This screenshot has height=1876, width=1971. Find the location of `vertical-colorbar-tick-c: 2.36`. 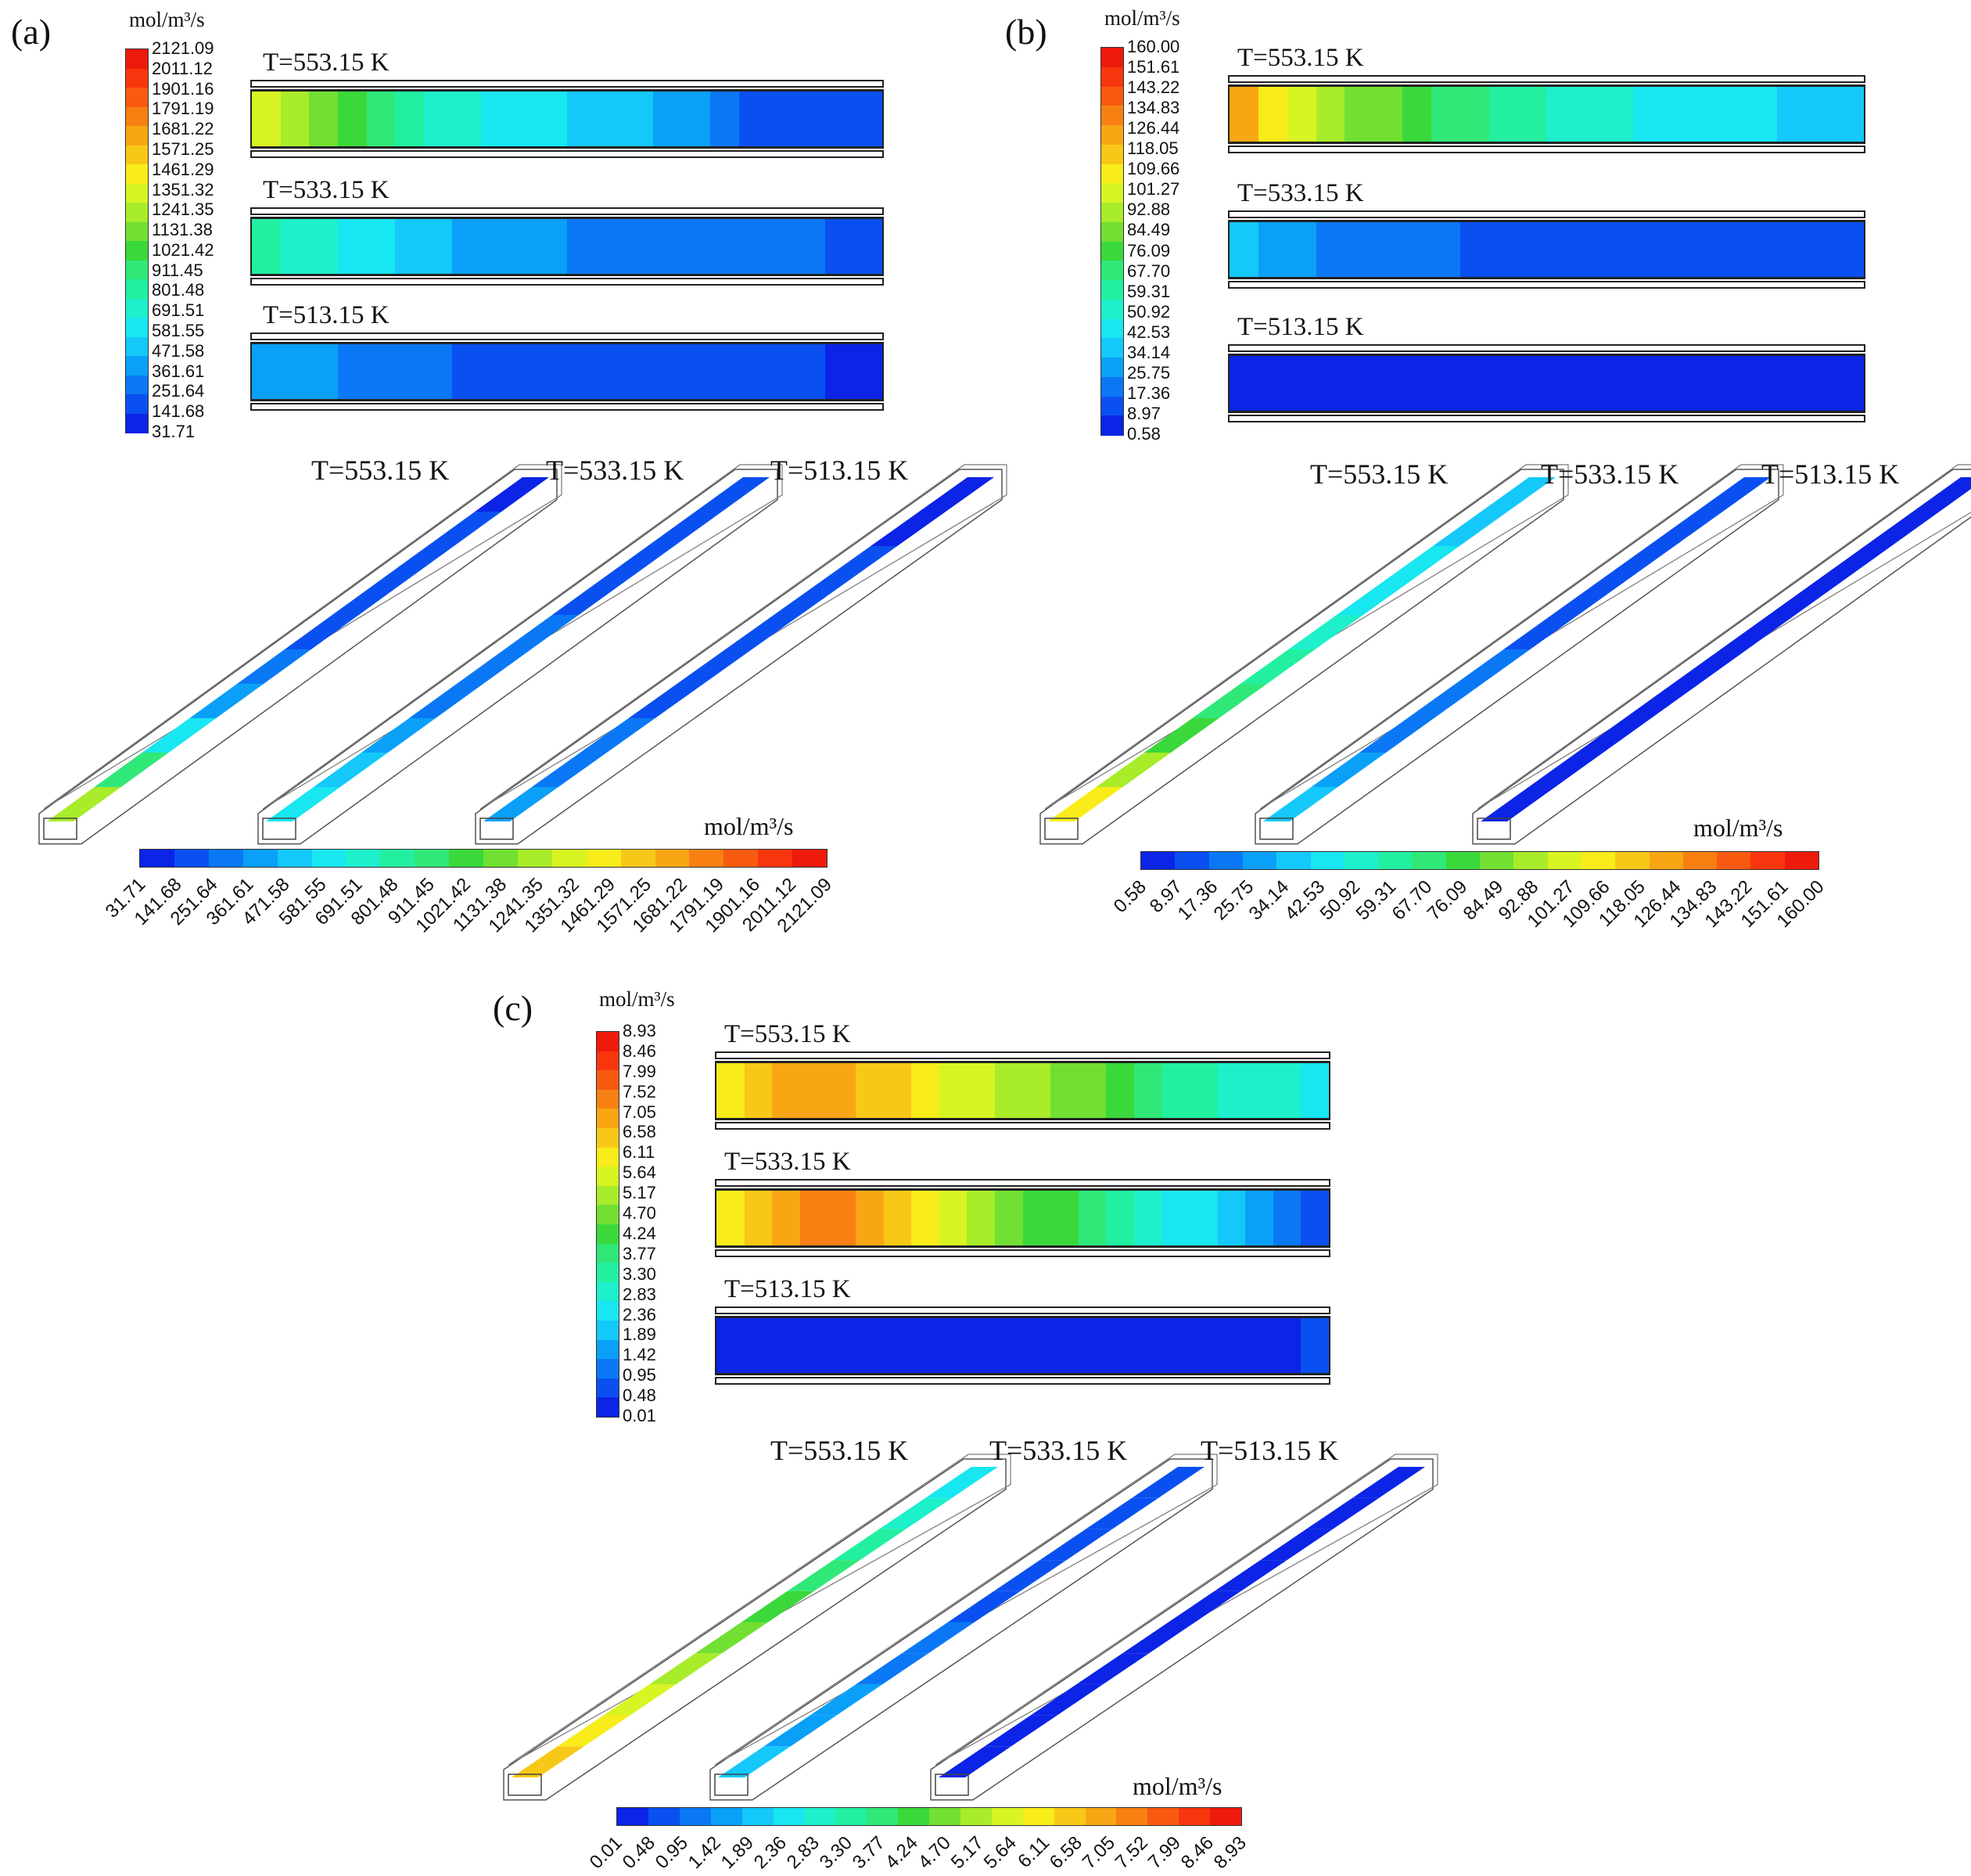

vertical-colorbar-tick-c: 2.36 is located at coordinates (639, 1314).